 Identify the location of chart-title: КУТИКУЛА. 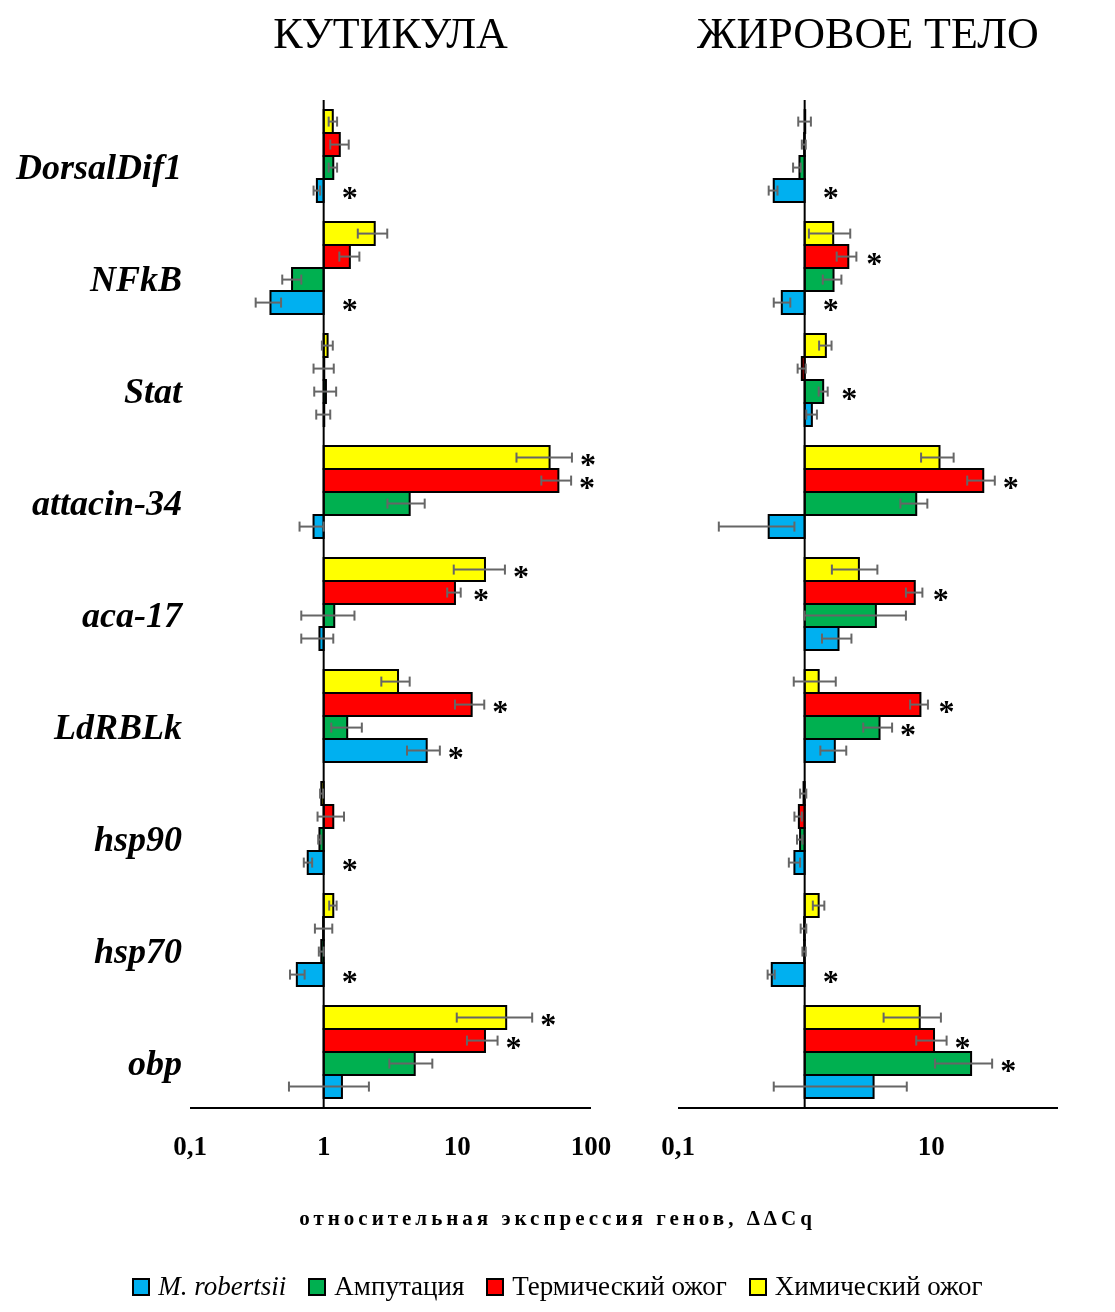
(390, 33).